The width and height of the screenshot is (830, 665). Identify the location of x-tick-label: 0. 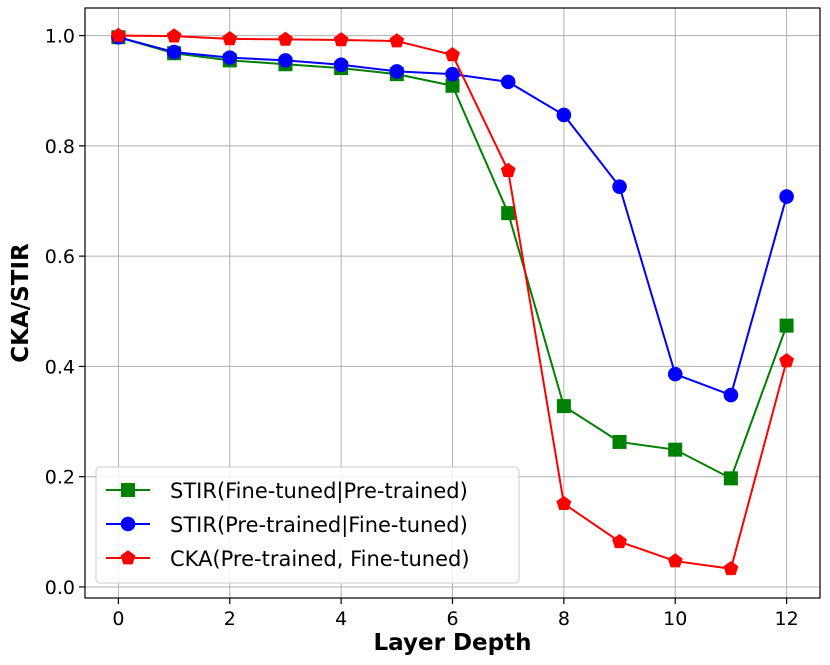
(118, 619).